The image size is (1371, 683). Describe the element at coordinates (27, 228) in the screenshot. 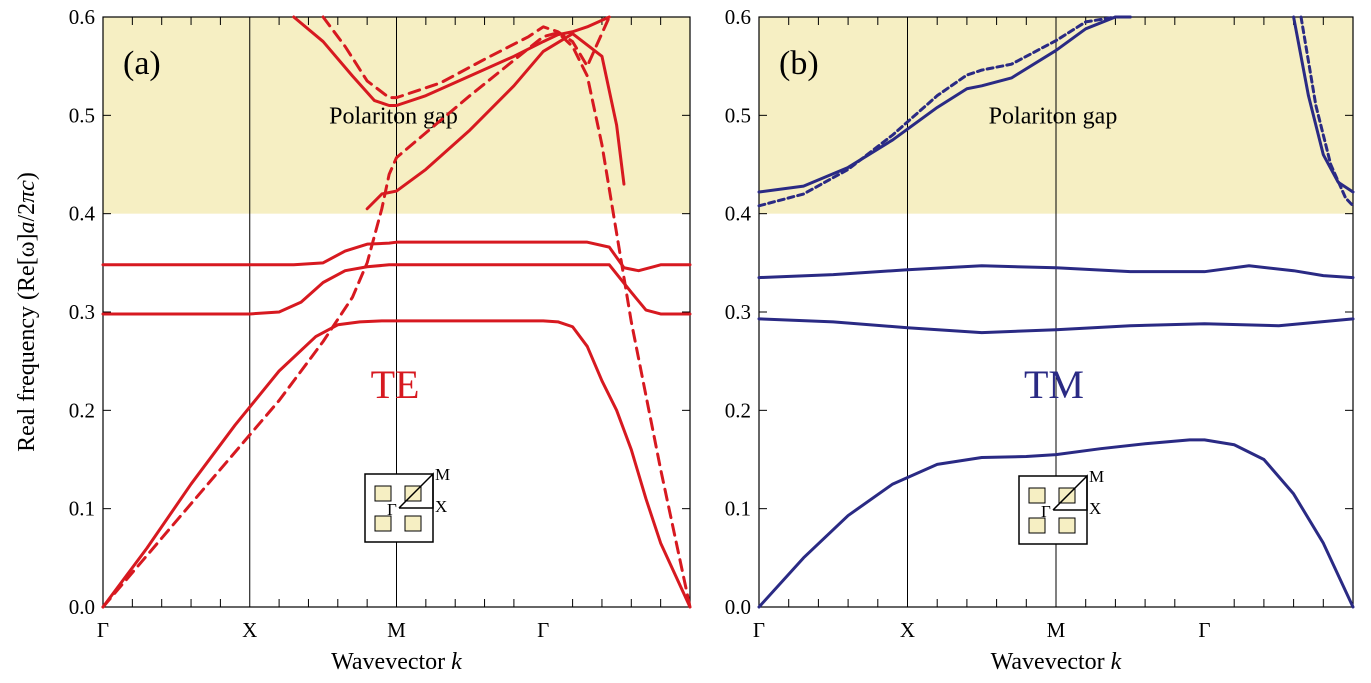

I see `y-axis-title-part: a` at that location.